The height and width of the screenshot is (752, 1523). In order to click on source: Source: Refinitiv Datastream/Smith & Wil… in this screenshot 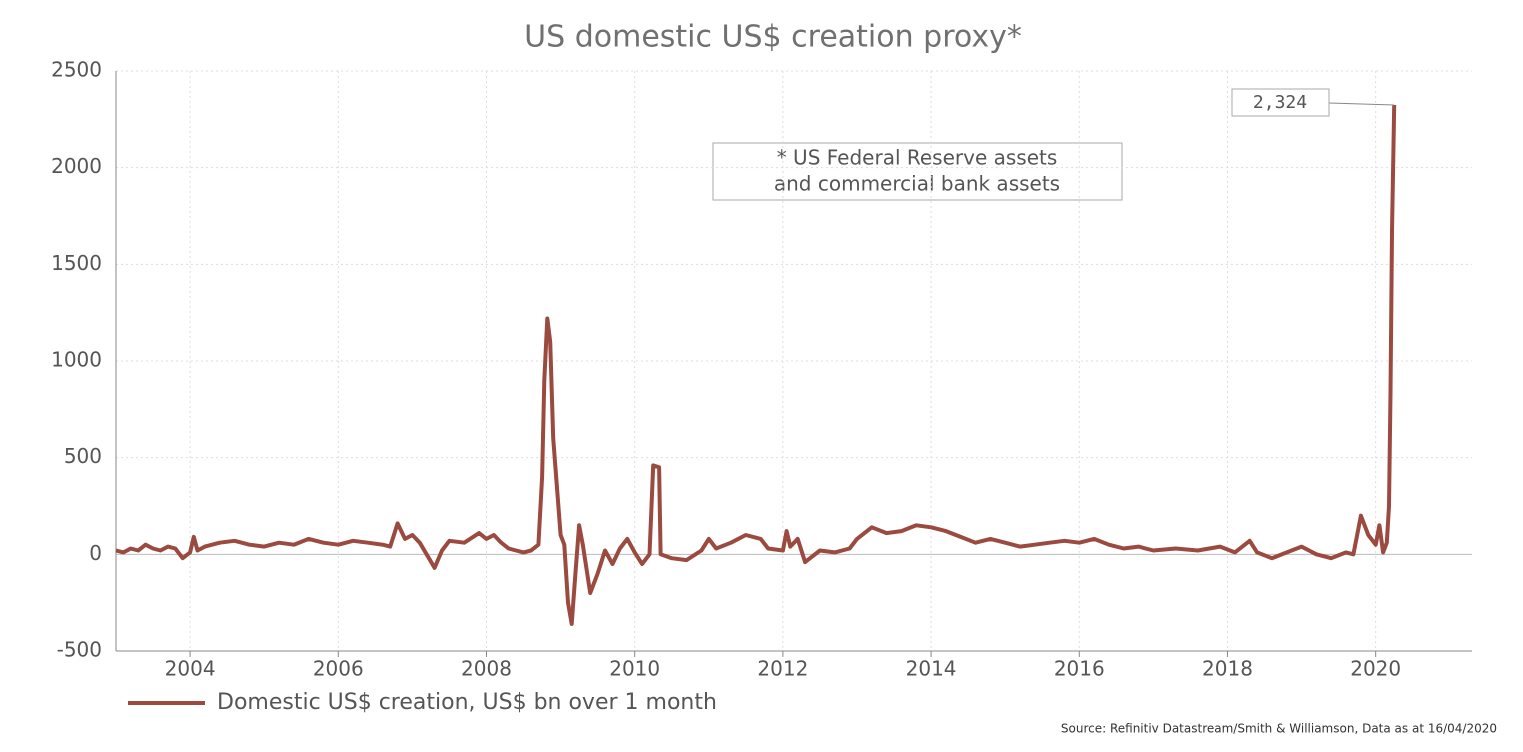, I will do `click(1279, 729)`.